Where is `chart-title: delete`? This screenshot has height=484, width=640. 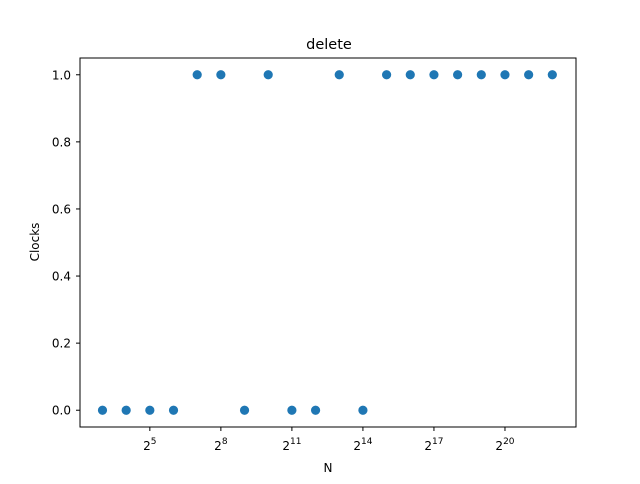 chart-title: delete is located at coordinates (329, 45).